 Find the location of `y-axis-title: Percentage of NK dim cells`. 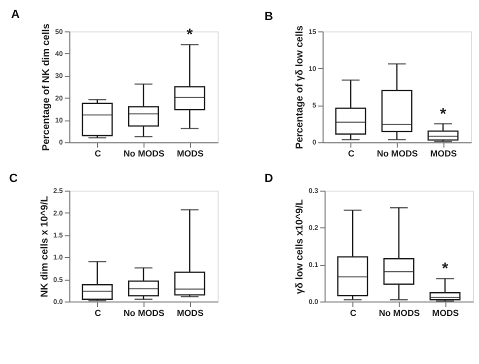

y-axis-title: Percentage of NK dim cells is located at coordinates (46, 87).